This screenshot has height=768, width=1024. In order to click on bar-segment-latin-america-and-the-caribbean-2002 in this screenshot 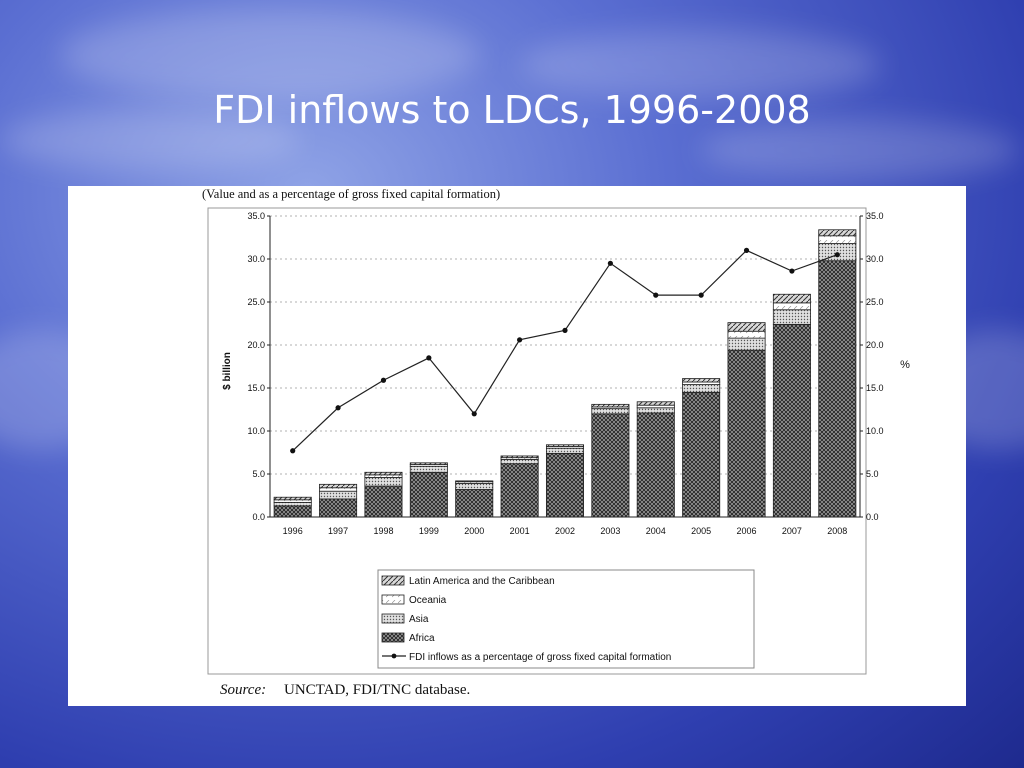, I will do `click(565, 445)`.